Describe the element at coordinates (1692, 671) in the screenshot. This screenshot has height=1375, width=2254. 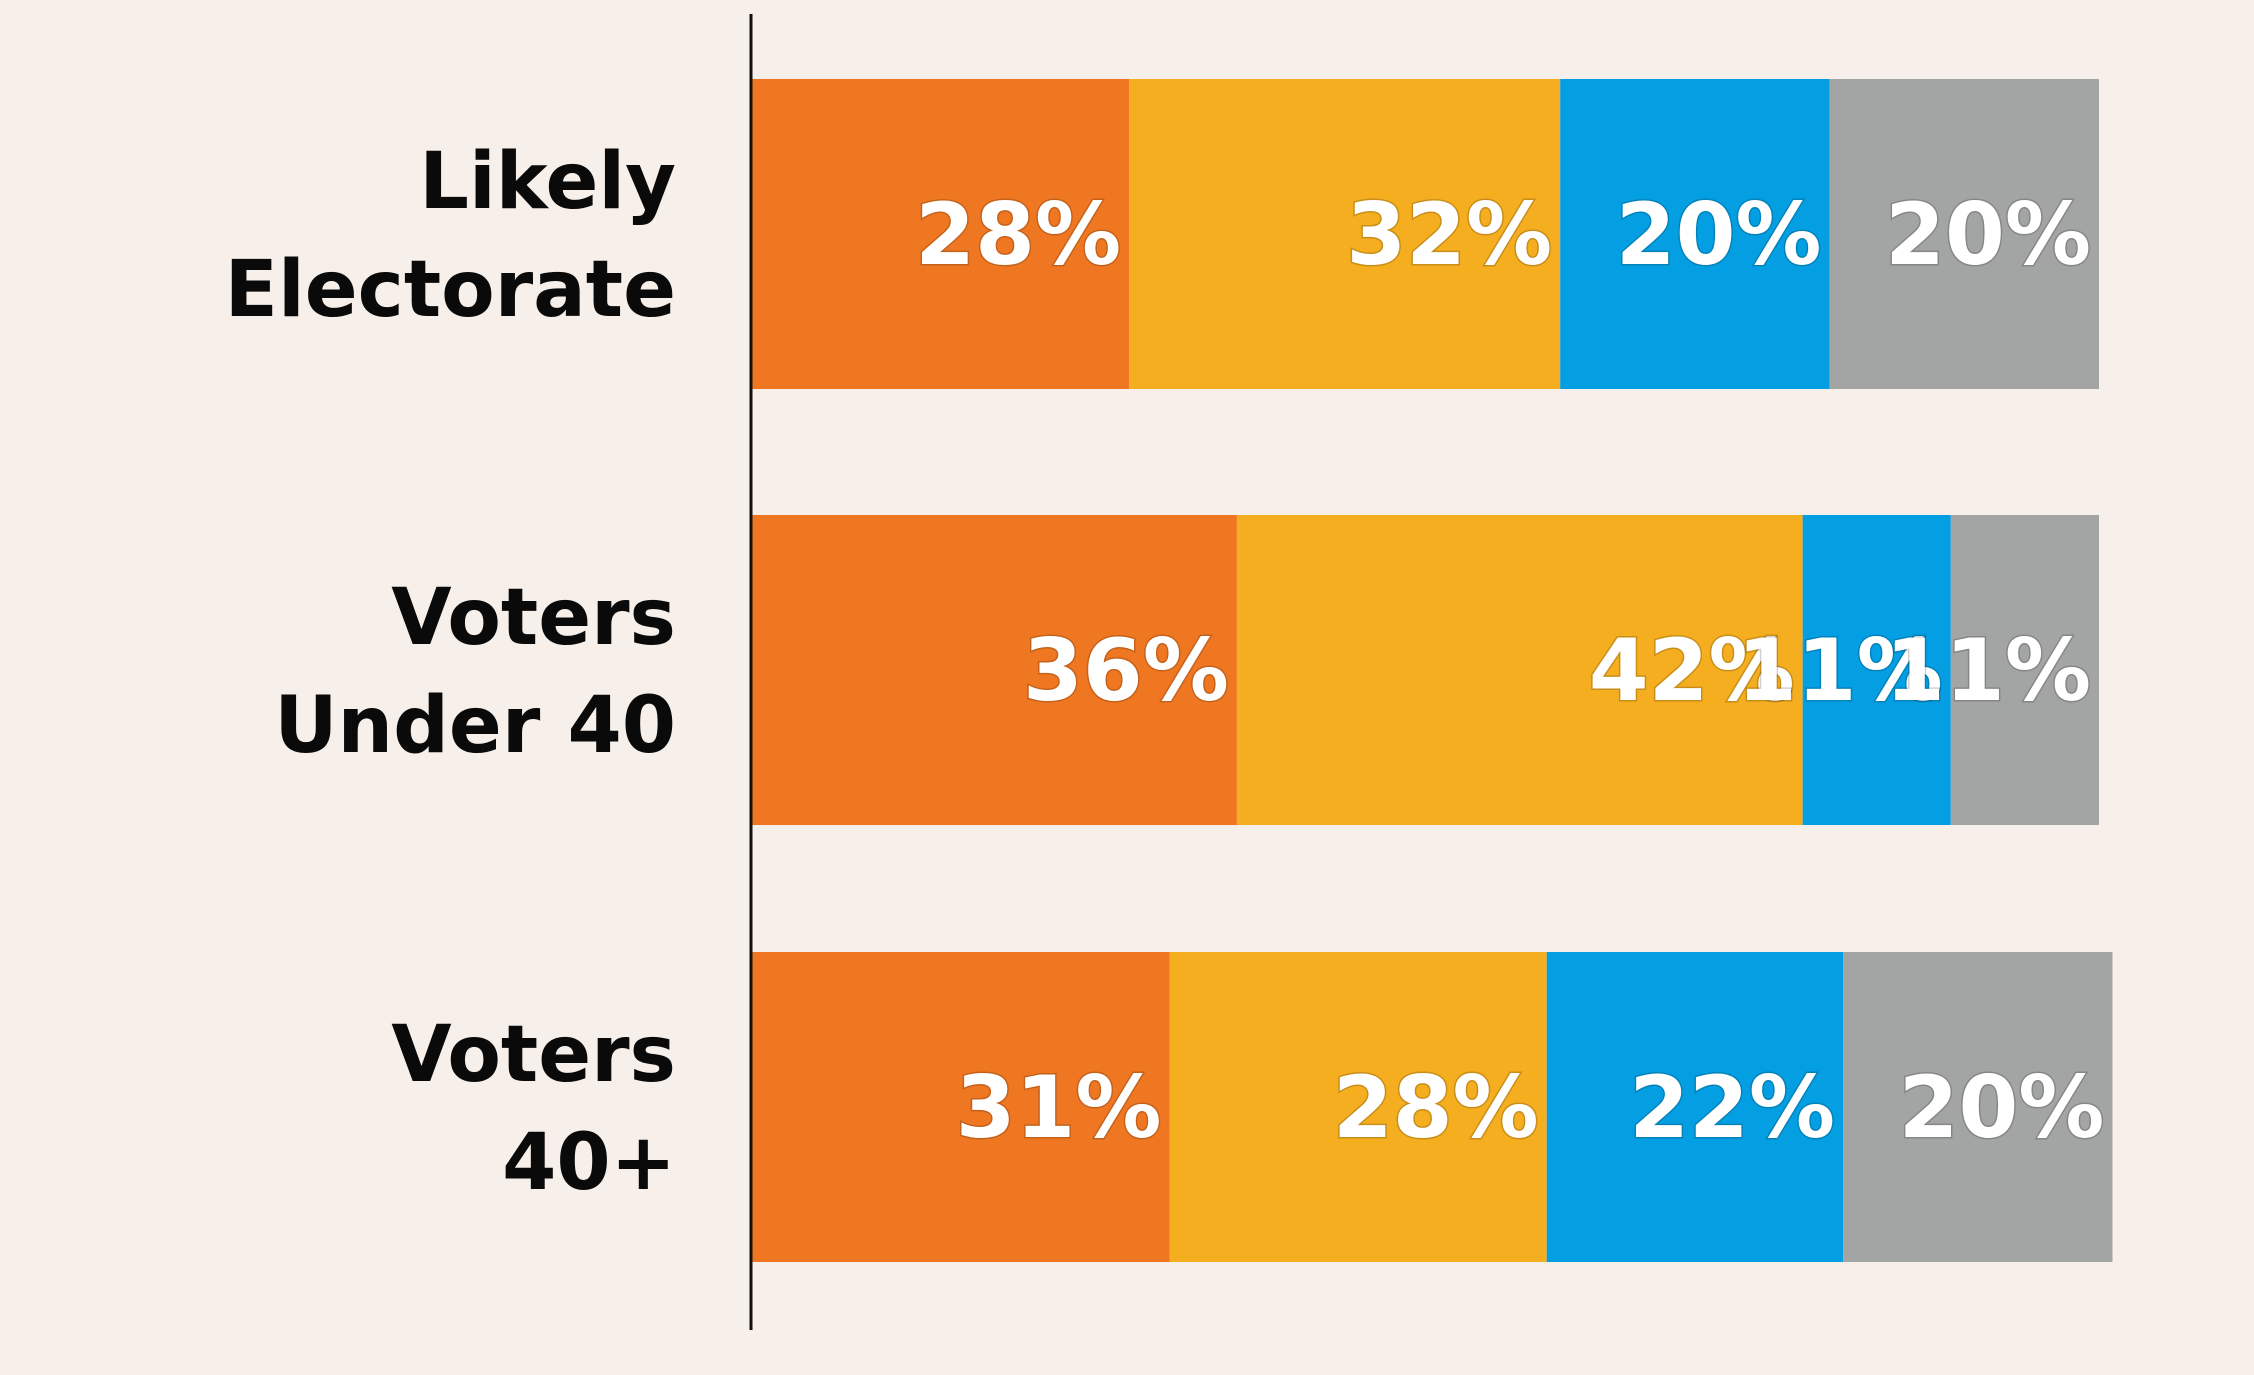
I see `data-label: 42%` at that location.